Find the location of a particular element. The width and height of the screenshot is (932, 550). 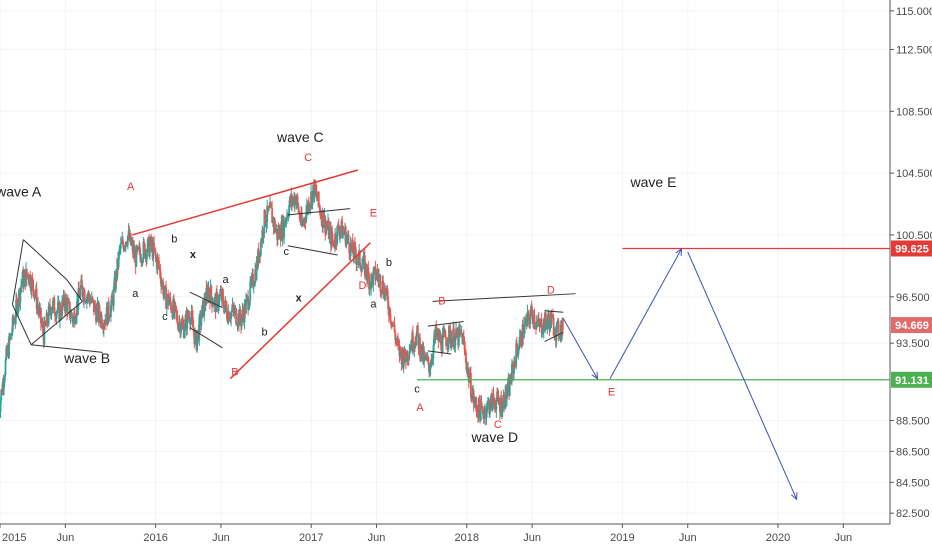

pattern-line is located at coordinates (21, 324).